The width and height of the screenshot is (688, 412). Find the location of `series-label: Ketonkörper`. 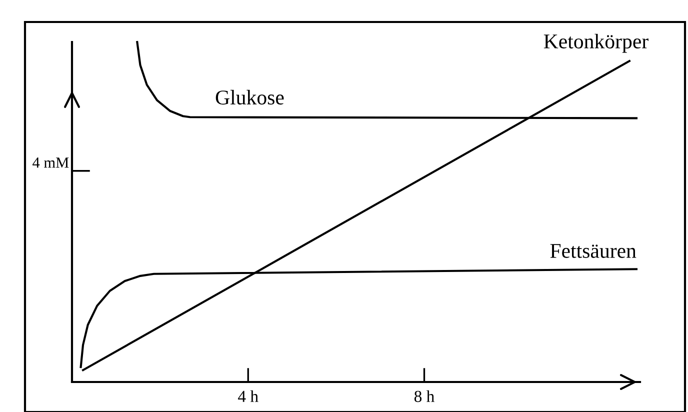

series-label: Ketonkörper is located at coordinates (596, 43).